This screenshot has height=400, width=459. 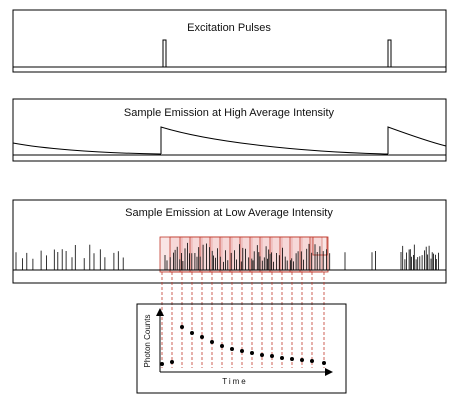 I want to click on low-intensity-title: Sample Emission at Low Average Intensity, so click(x=229, y=213).